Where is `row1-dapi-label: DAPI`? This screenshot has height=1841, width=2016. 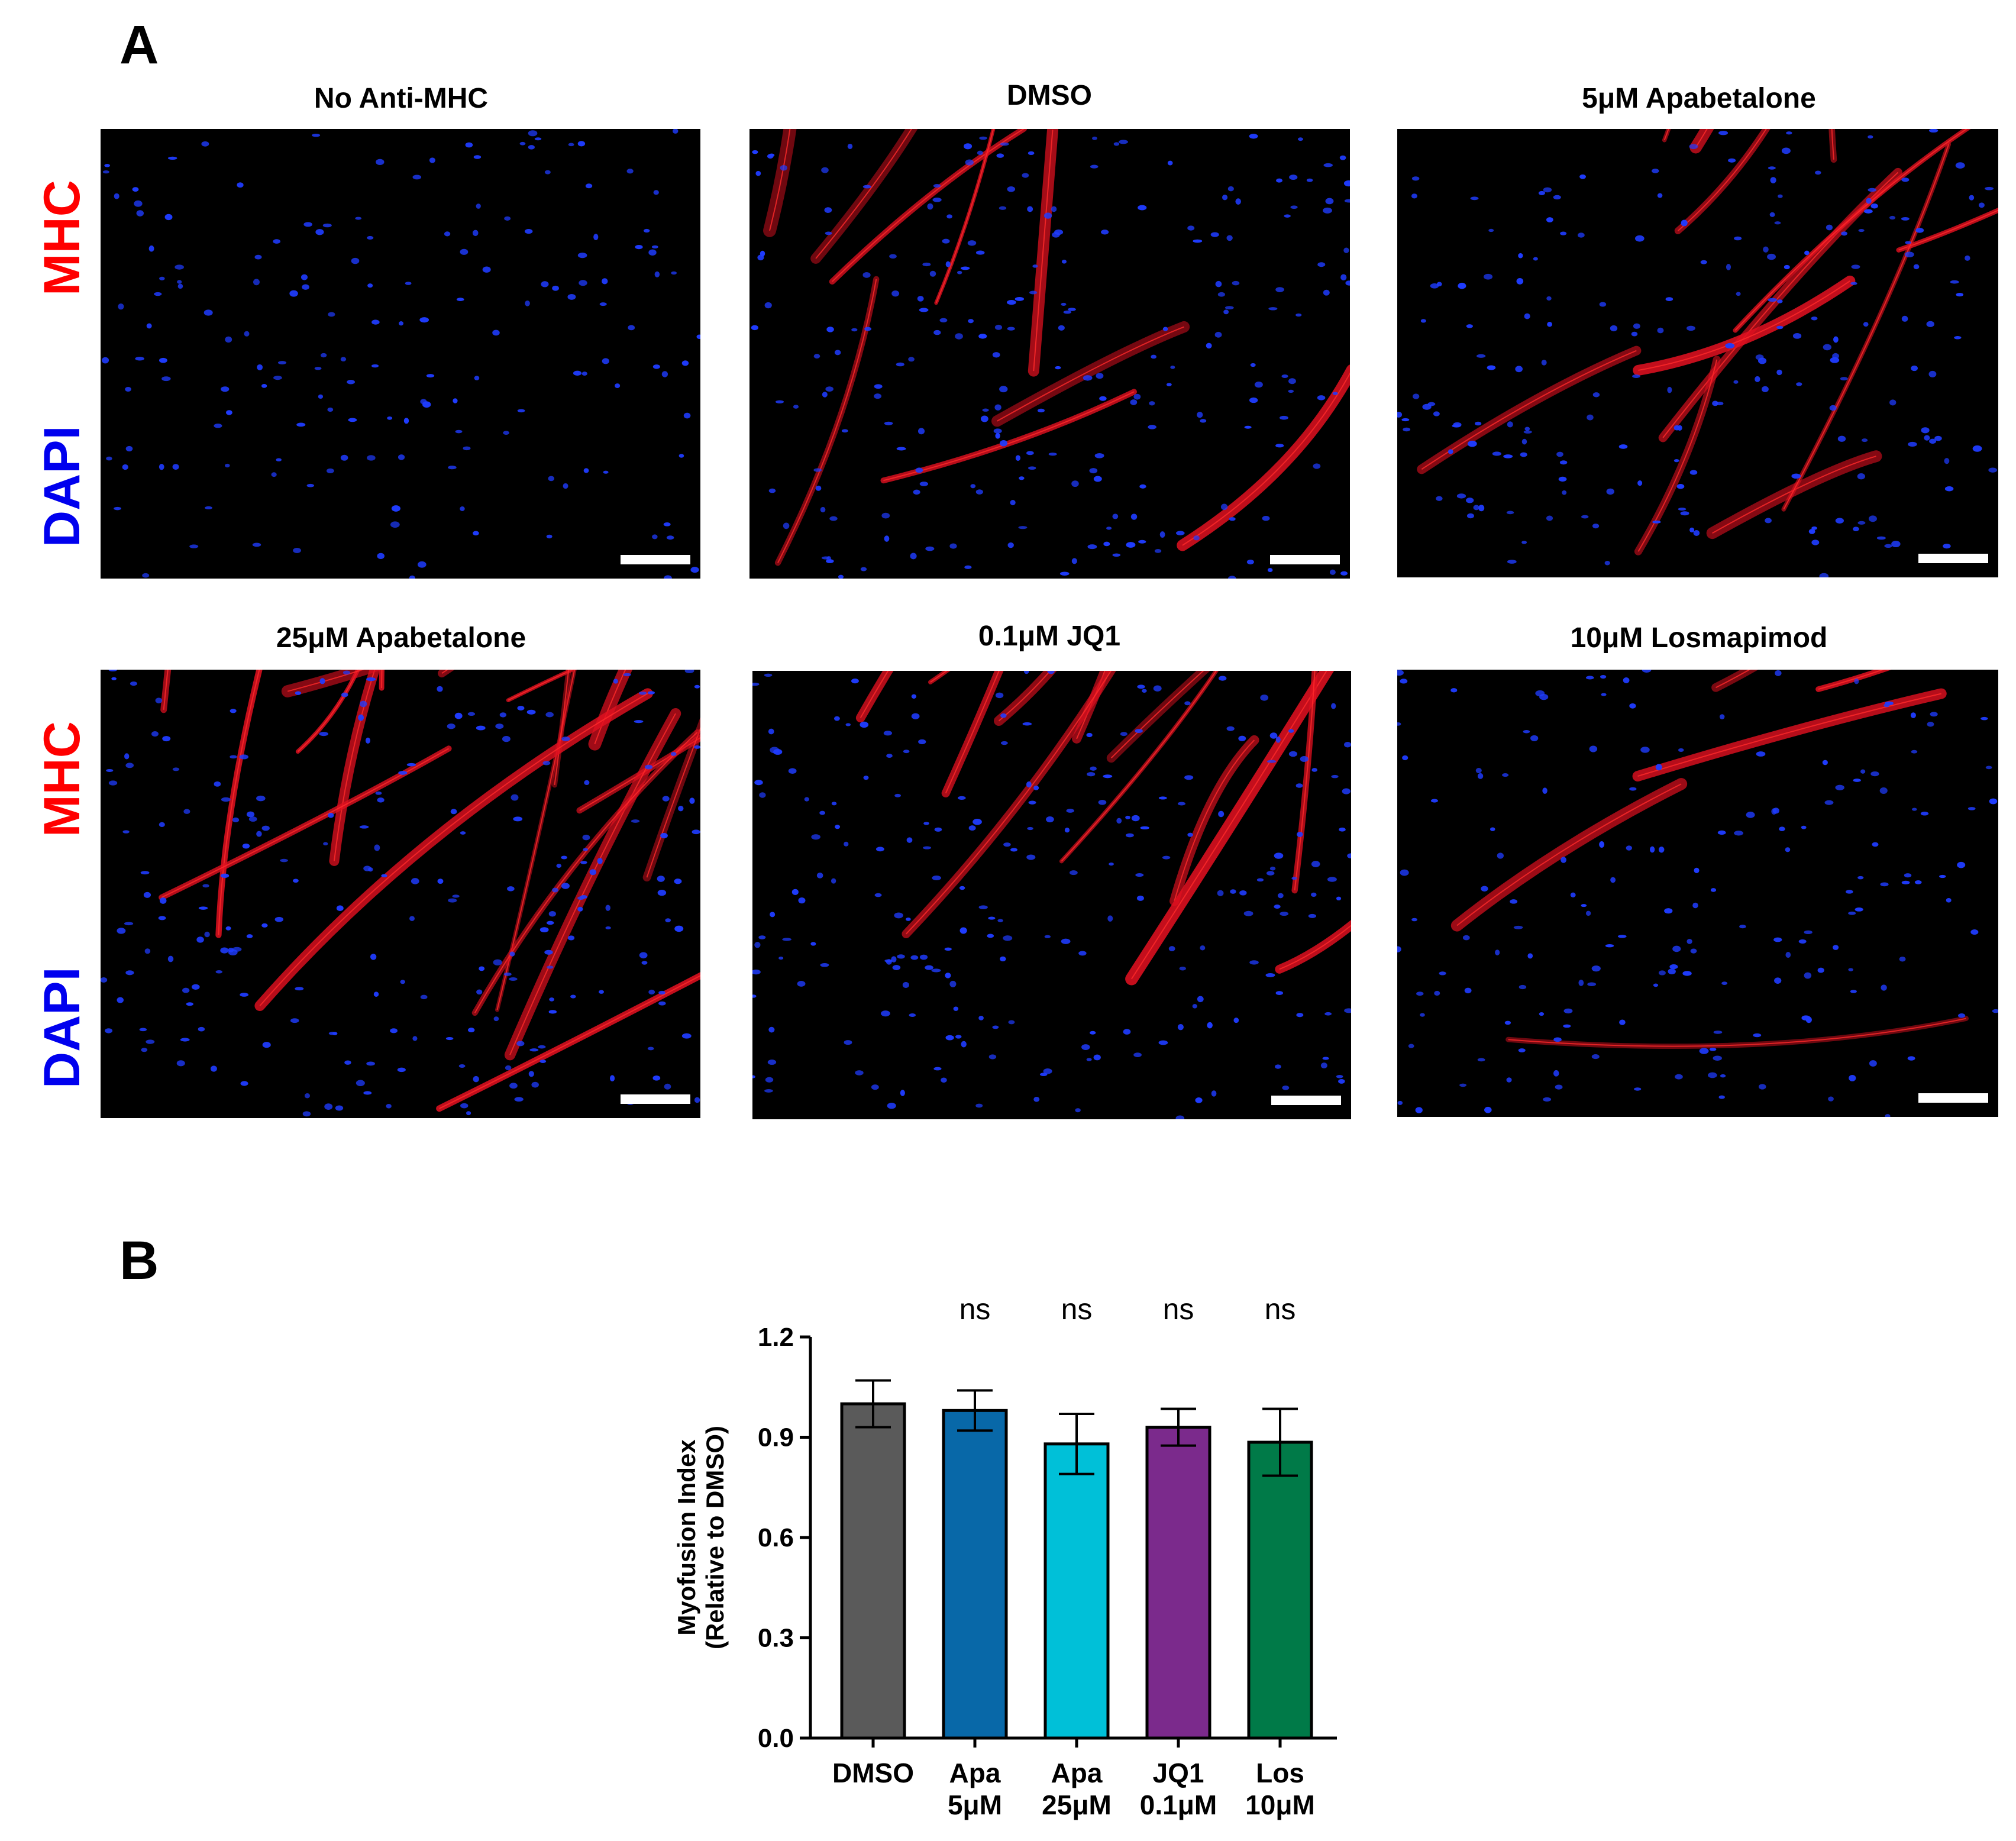 row1-dapi-label: DAPI is located at coordinates (62, 486).